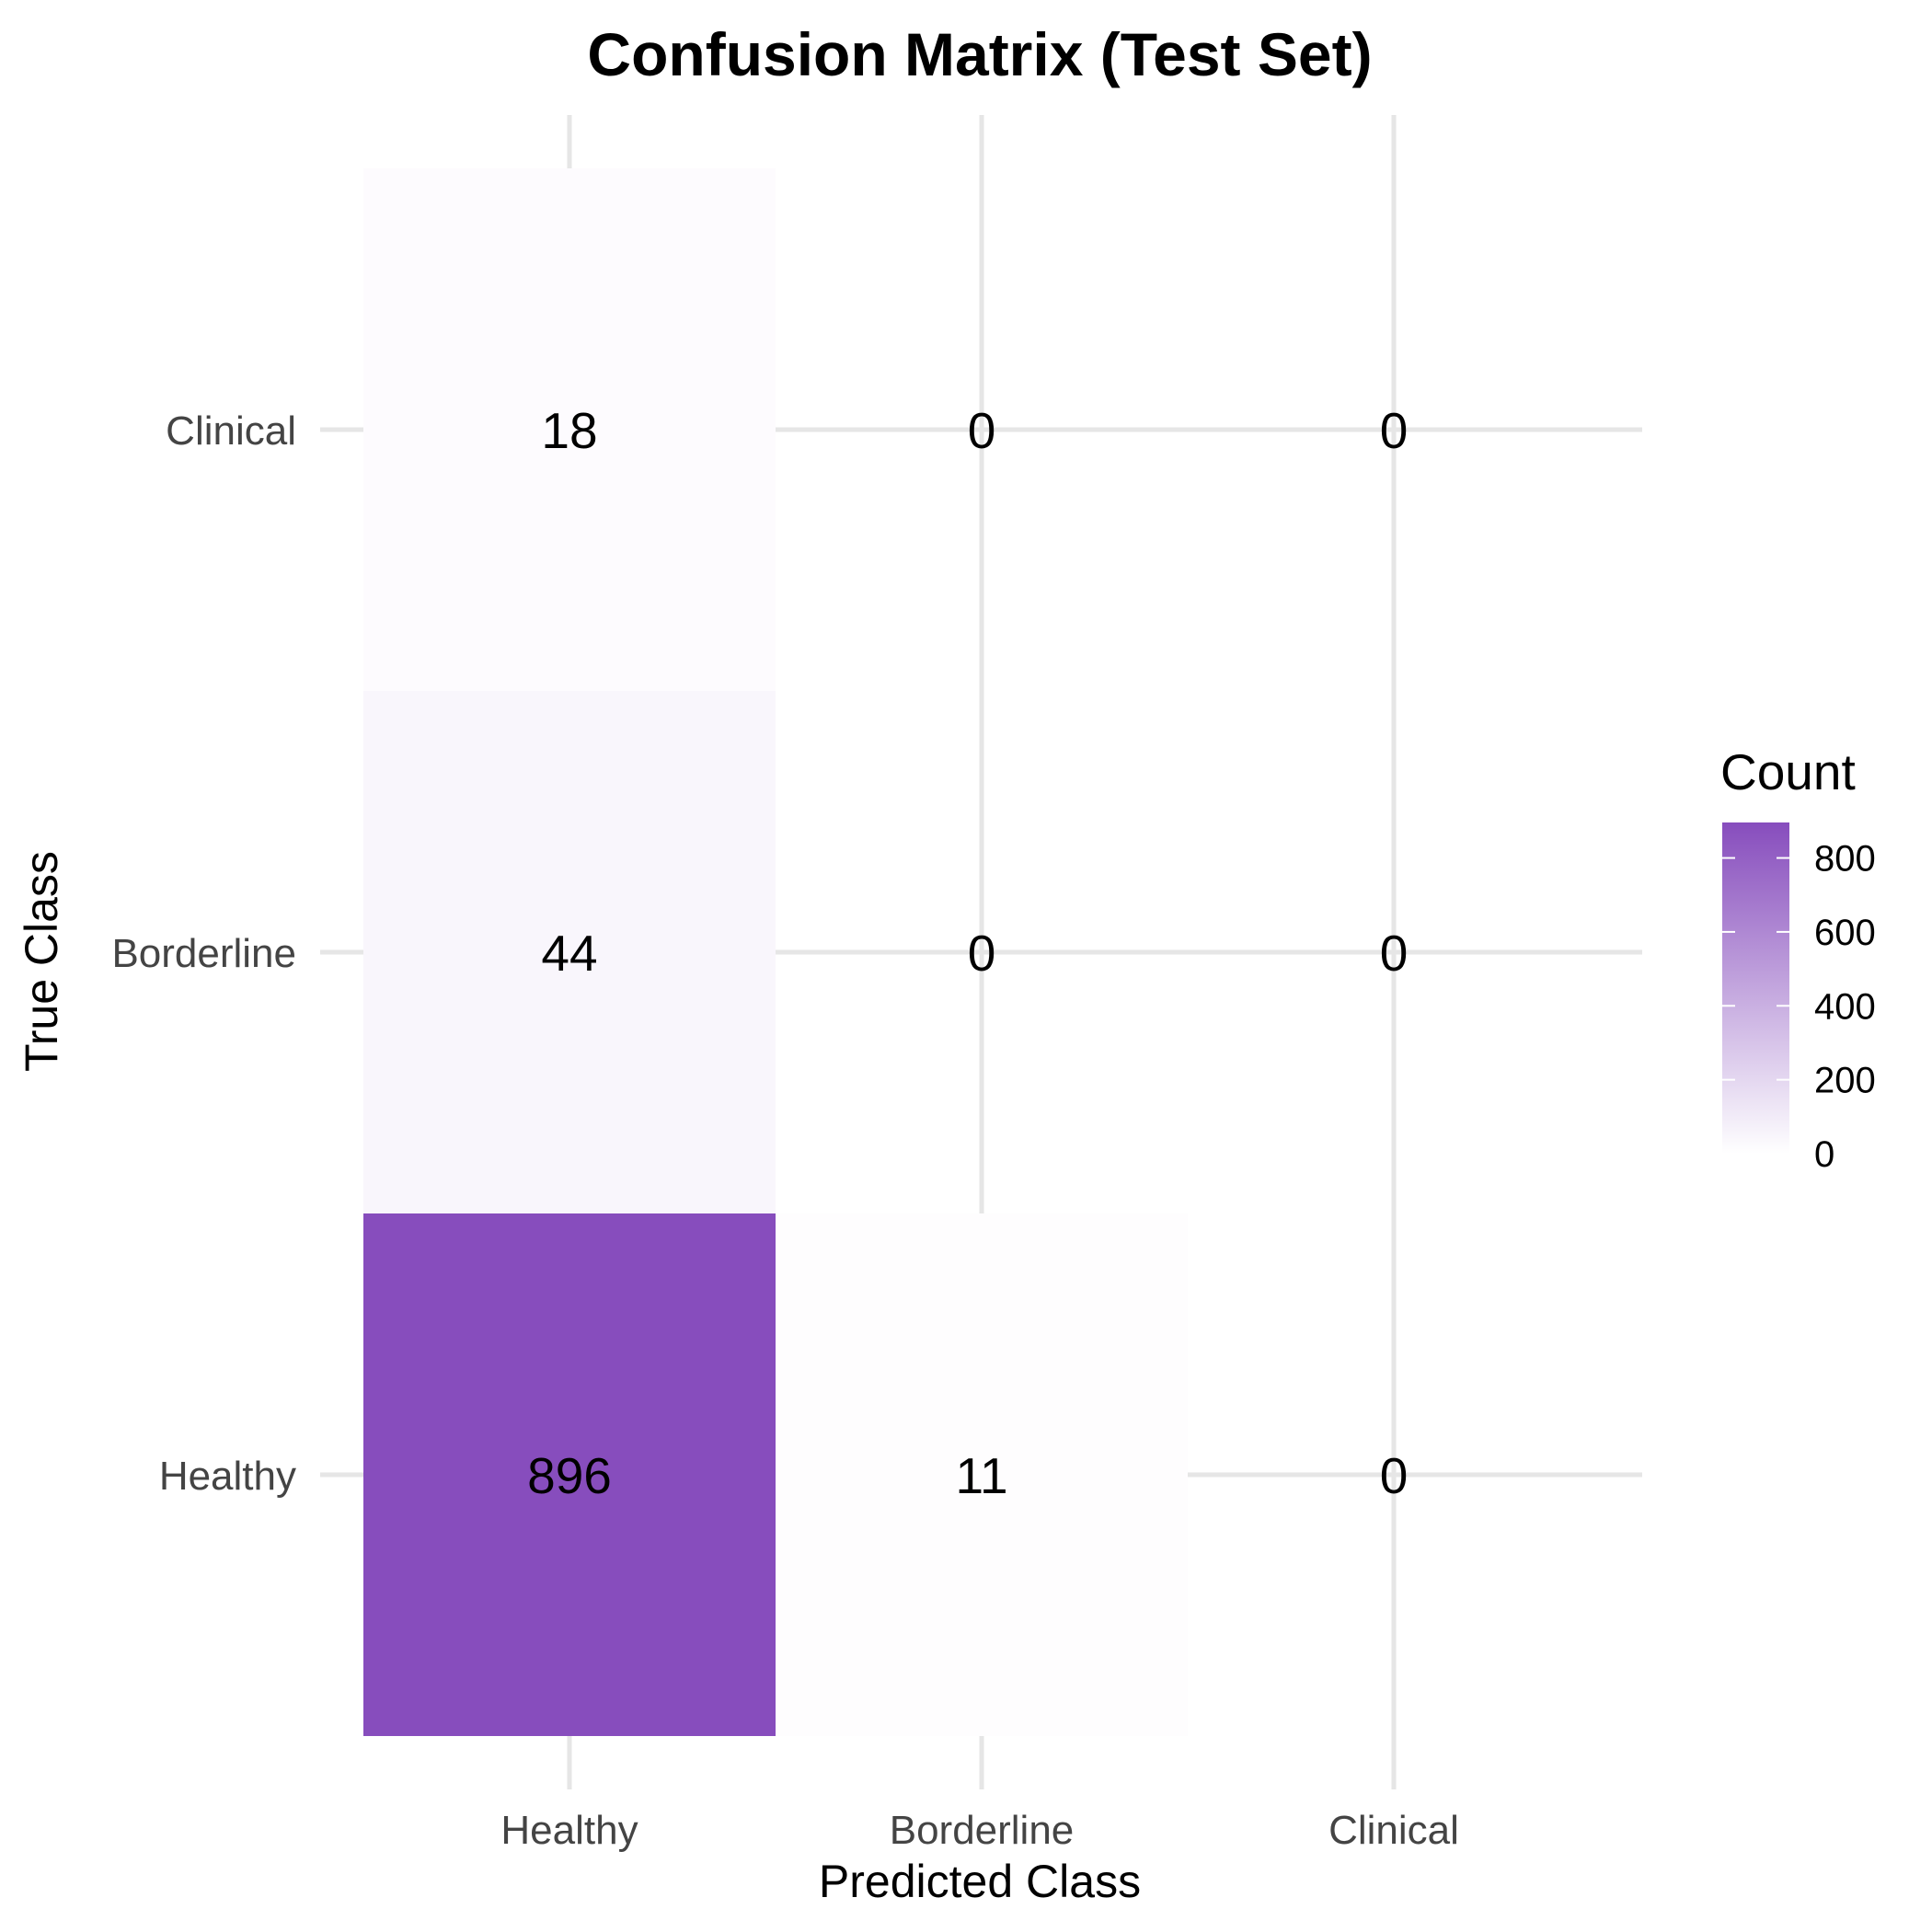 The image size is (1932, 1932). I want to click on cell-label-clinical-clinical: 0, so click(1394, 430).